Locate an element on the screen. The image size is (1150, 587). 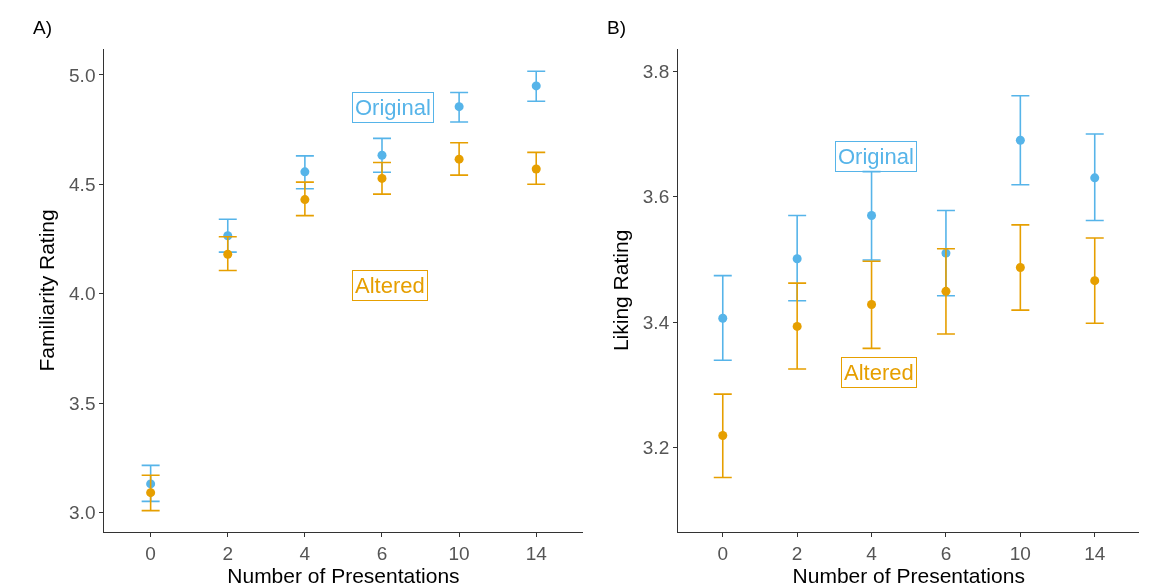
chart-title: B) is located at coordinates (616, 27).